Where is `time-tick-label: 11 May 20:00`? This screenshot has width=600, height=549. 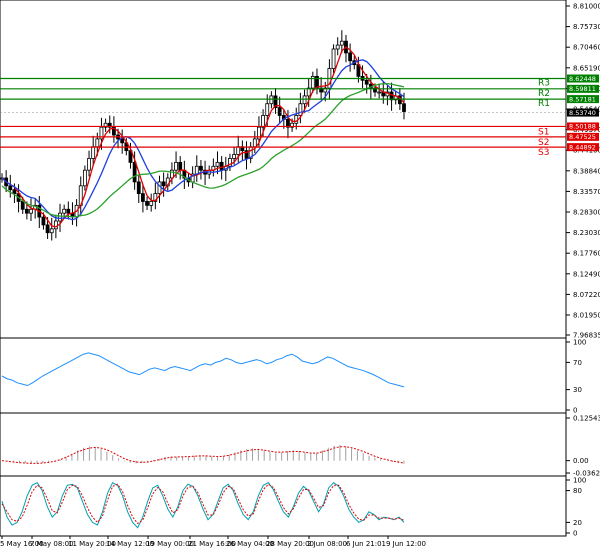 time-tick-label: 11 May 20:00 is located at coordinates (92, 544).